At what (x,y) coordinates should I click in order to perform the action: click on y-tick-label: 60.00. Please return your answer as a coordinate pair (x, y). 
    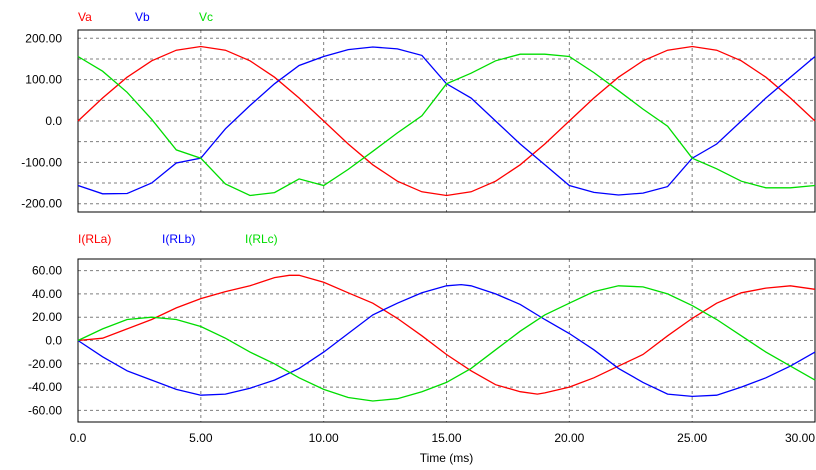
    Looking at the image, I should click on (47, 271).